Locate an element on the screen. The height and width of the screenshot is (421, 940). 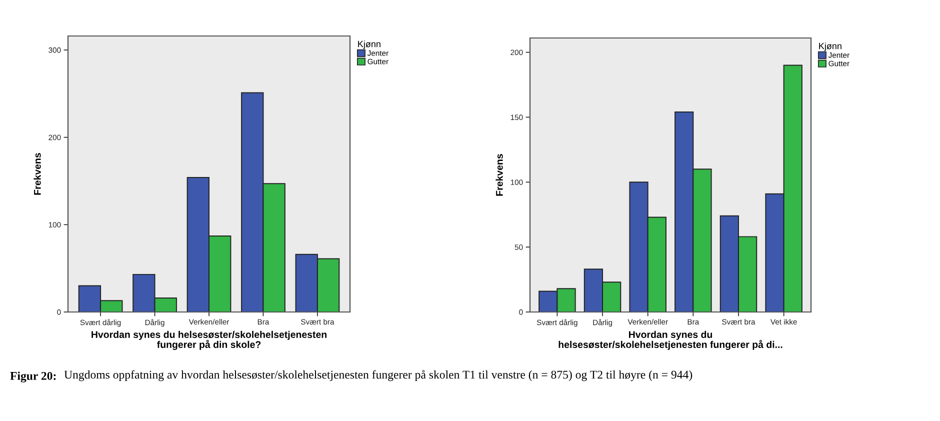
text: Ungdoms oppfatning av hvordan helsesøster/skolehelsetjenesten fungerer på skolen T1 til venstre (n = 875) og T2 til høyre (n = 944) is located at coordinates (378, 376).